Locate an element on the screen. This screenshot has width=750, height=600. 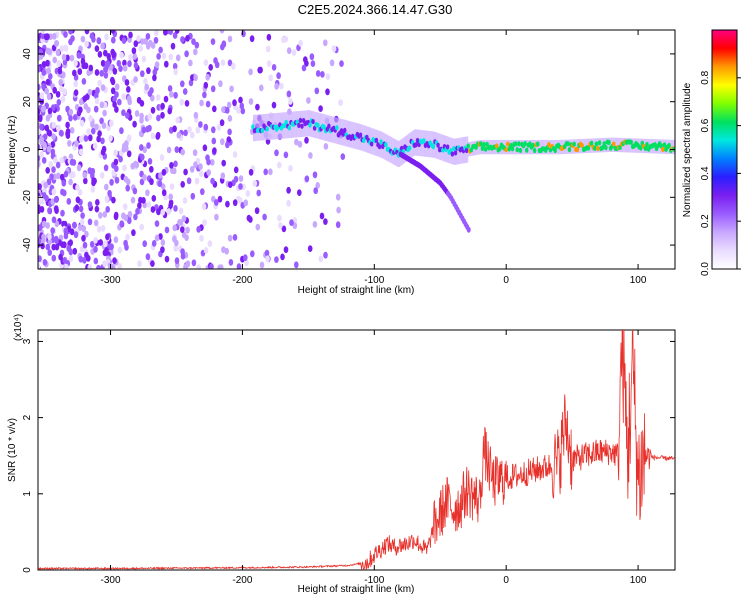
x-tick-label: 100 is located at coordinates (638, 280).